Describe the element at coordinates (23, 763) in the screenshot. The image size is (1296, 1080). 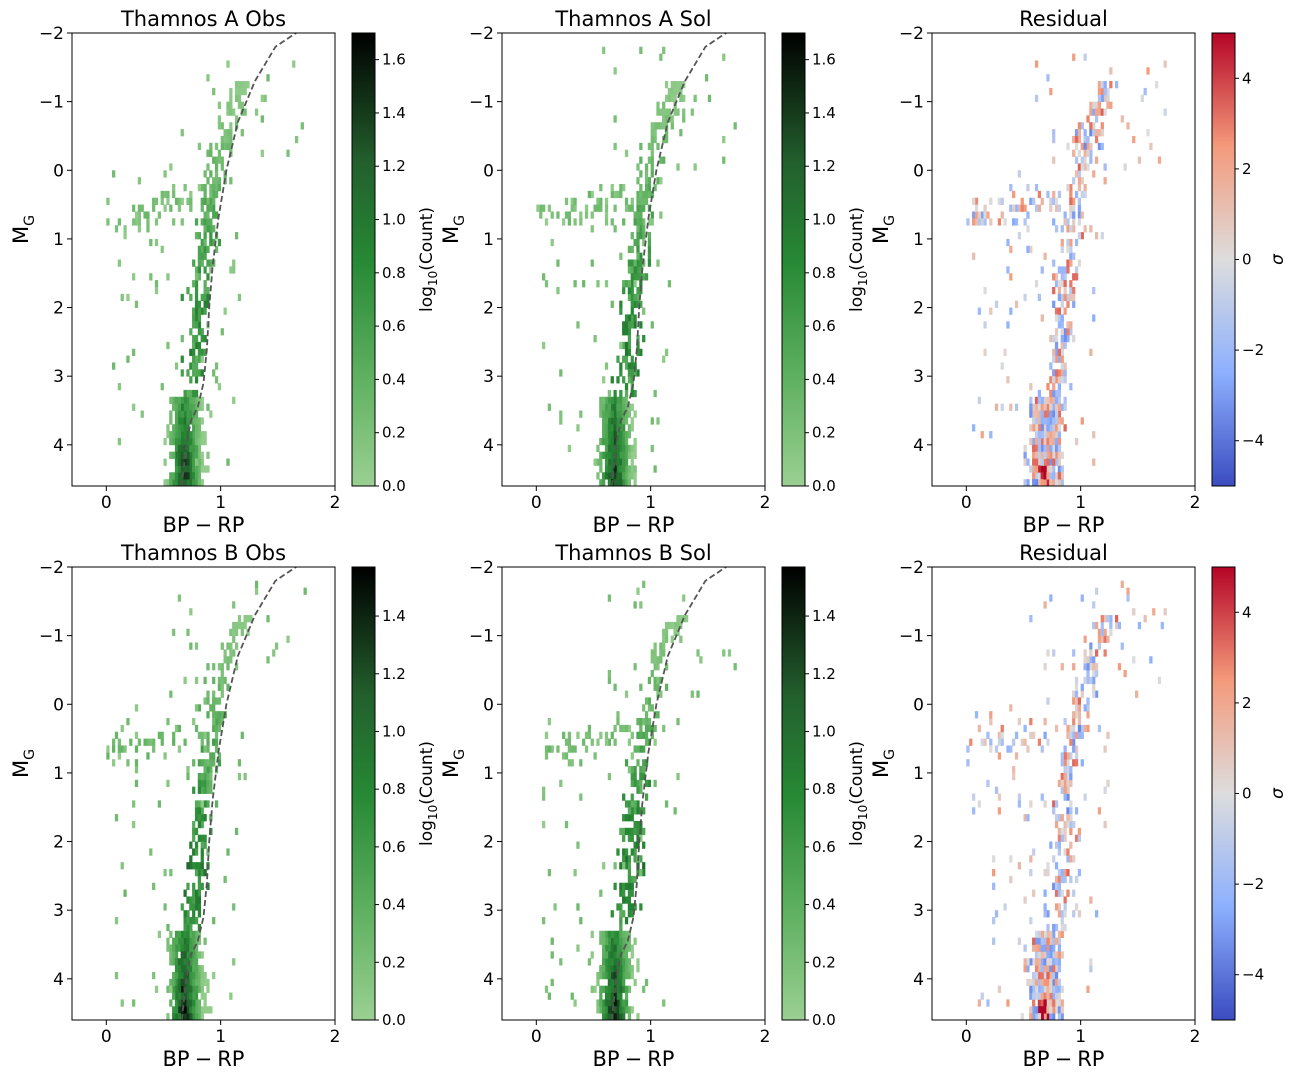
I see `y-axis-label: MG` at that location.